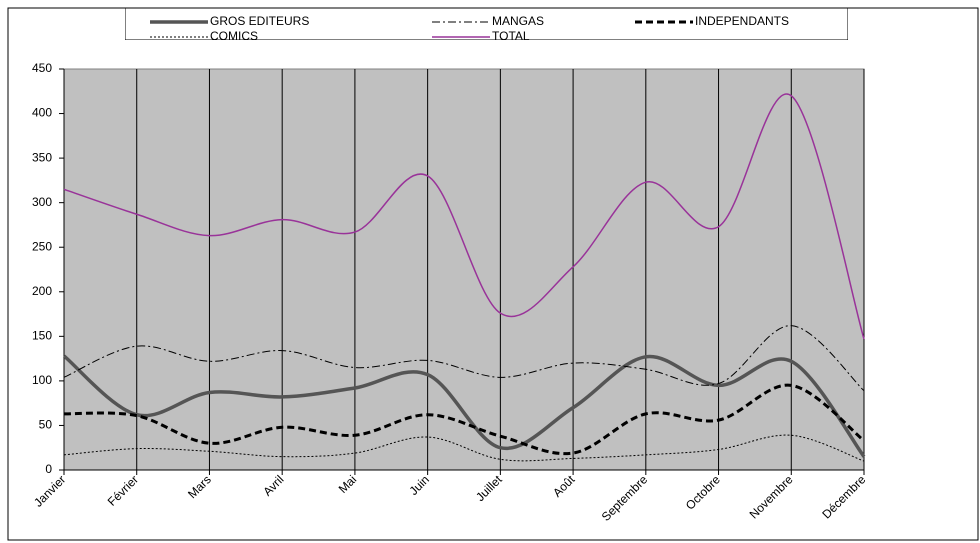 The width and height of the screenshot is (980, 543). Describe the element at coordinates (42, 380) in the screenshot. I see `y-tick-label: 100` at that location.